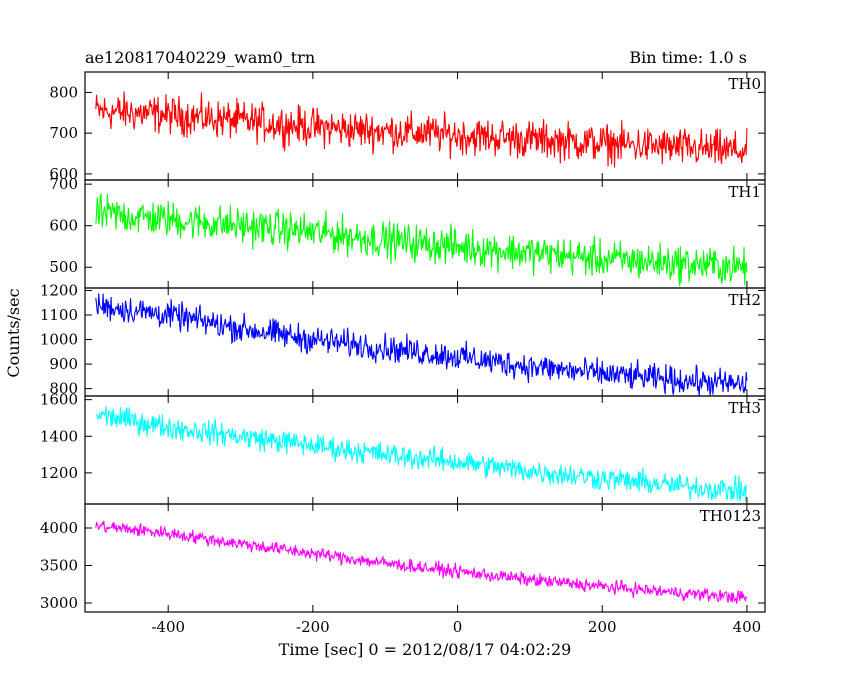  Describe the element at coordinates (744, 408) in the screenshot. I see `panel-label: TH3` at that location.